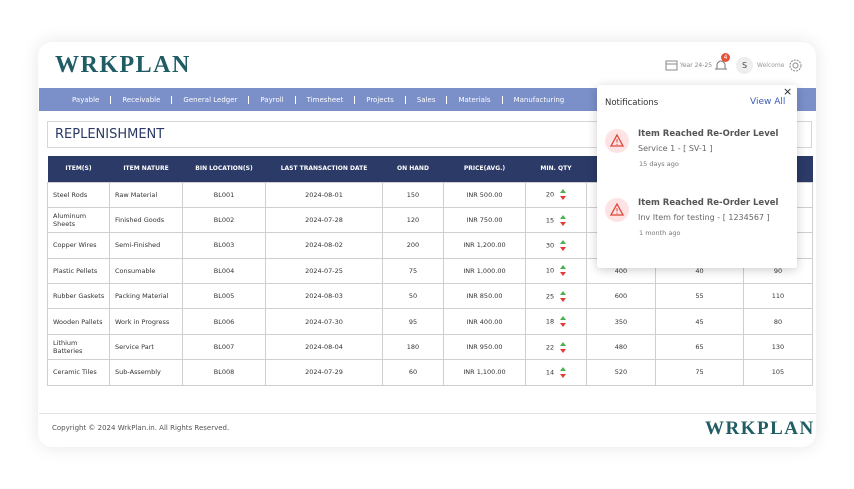  I want to click on nav-item: Materials, so click(473, 99).